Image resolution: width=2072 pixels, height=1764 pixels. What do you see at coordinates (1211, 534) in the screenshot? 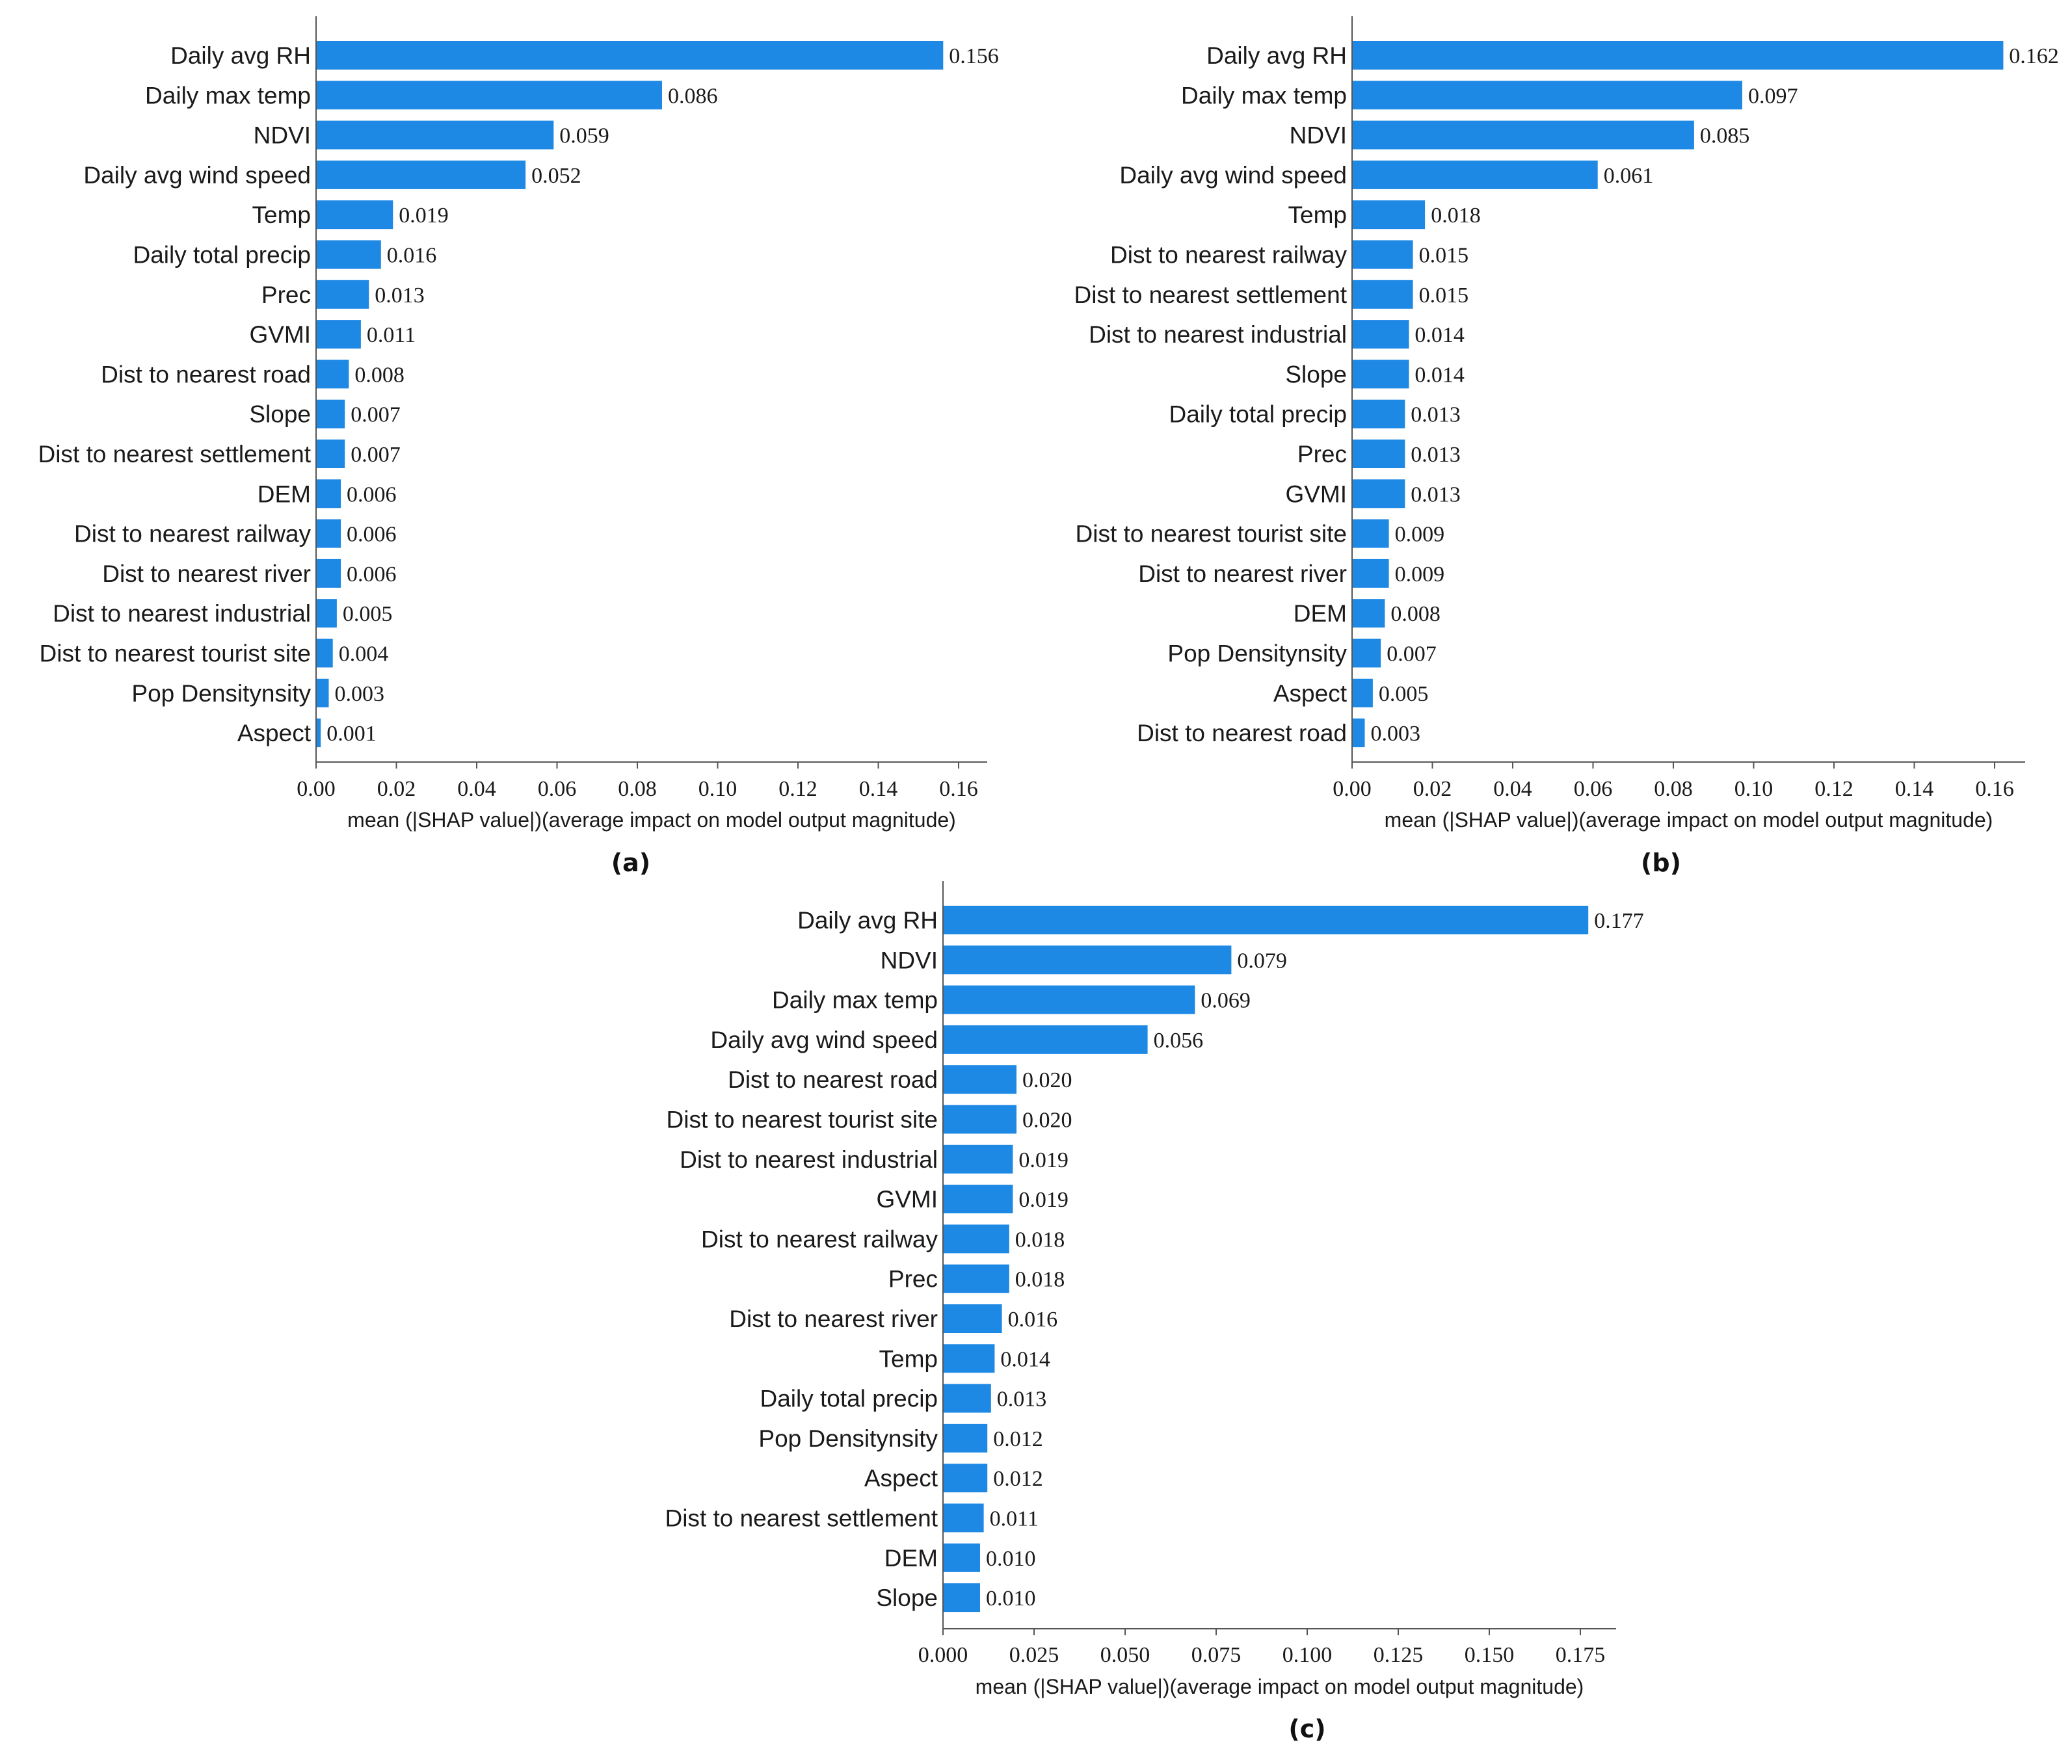
I see `feature-label-12: Dist to nearest tourist site` at bounding box center [1211, 534].